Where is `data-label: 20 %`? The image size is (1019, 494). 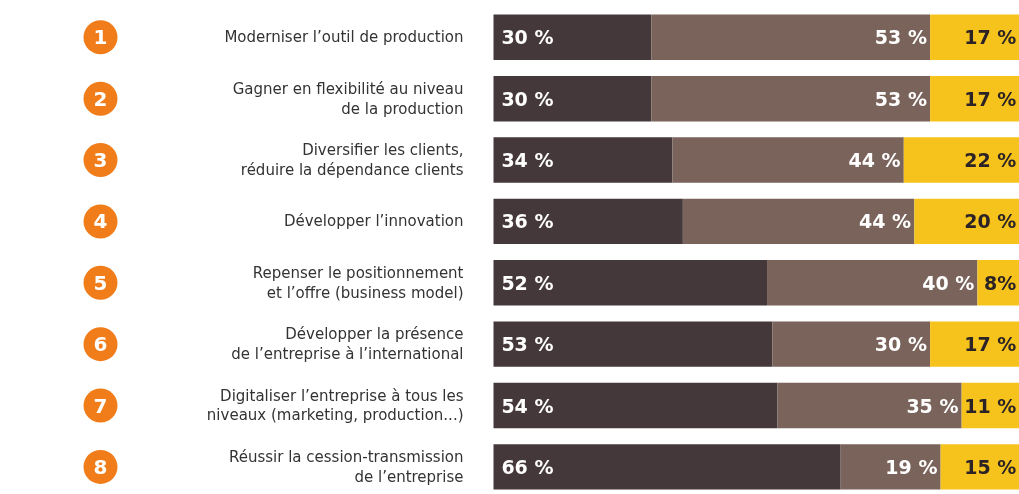 data-label: 20 % is located at coordinates (990, 221).